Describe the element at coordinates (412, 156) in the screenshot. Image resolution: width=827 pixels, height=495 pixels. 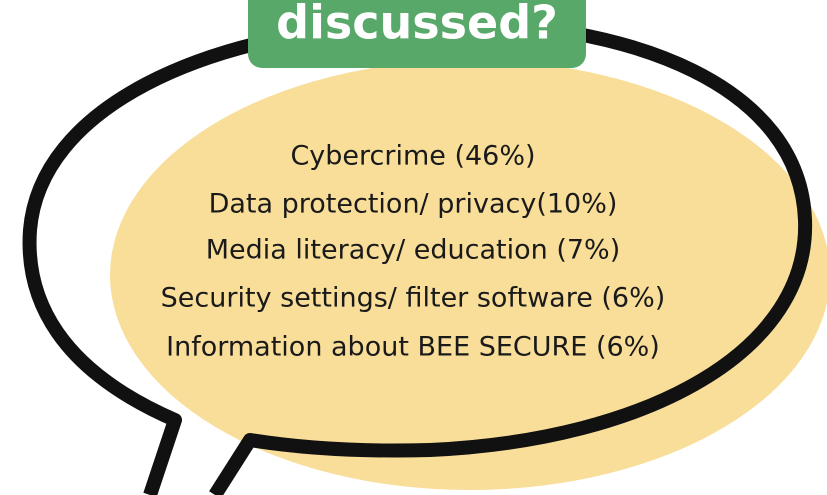
I see `item: Cybercrime (46%)` at that location.